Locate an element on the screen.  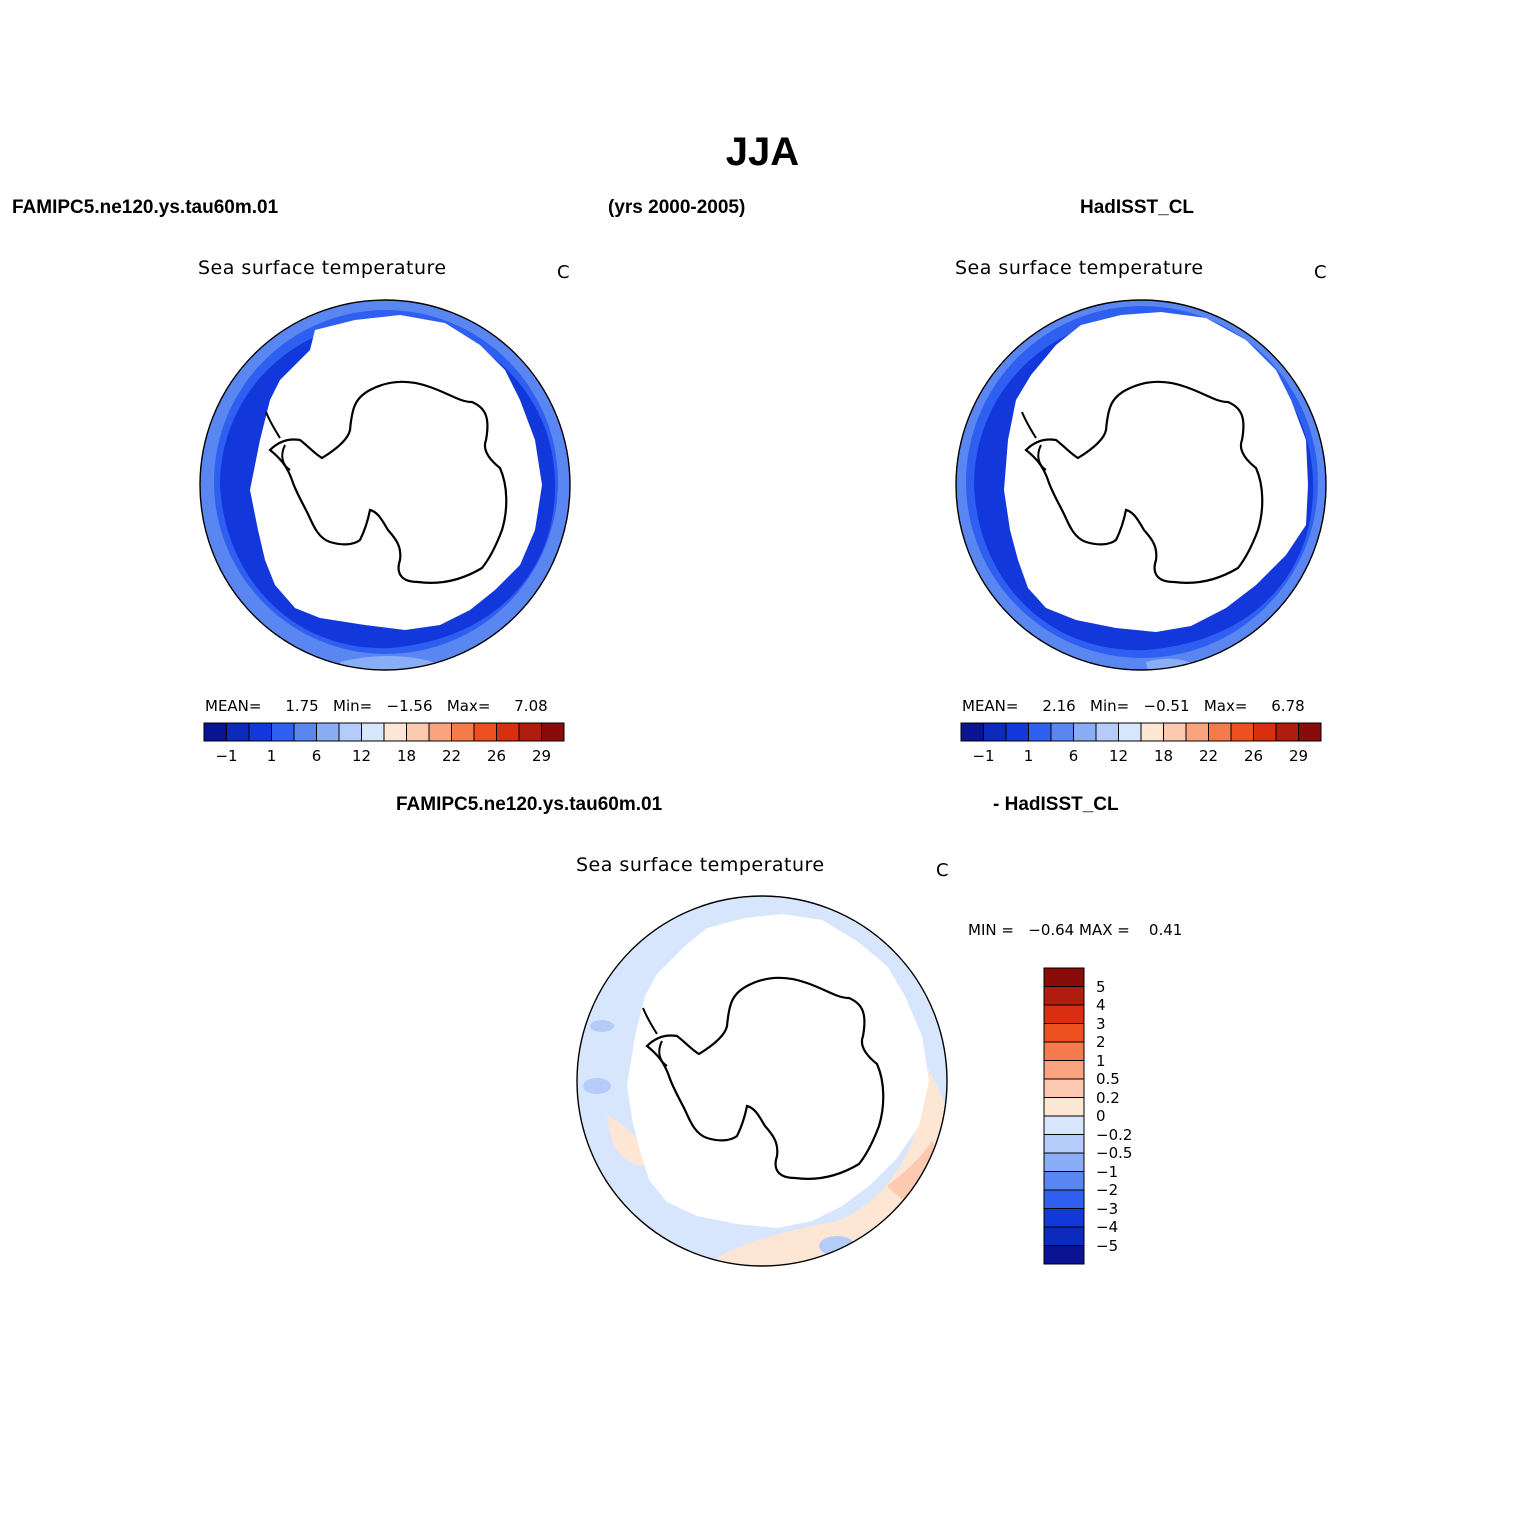
panel-model-units: C is located at coordinates (563, 272).